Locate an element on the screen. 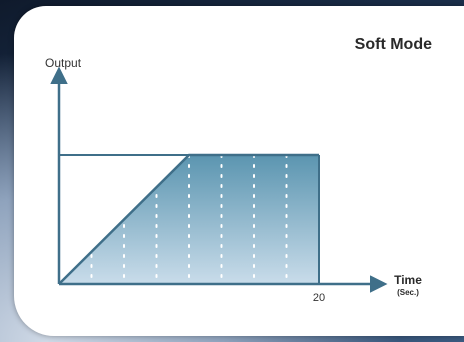  x-axis-label: Time is located at coordinates (408, 280).